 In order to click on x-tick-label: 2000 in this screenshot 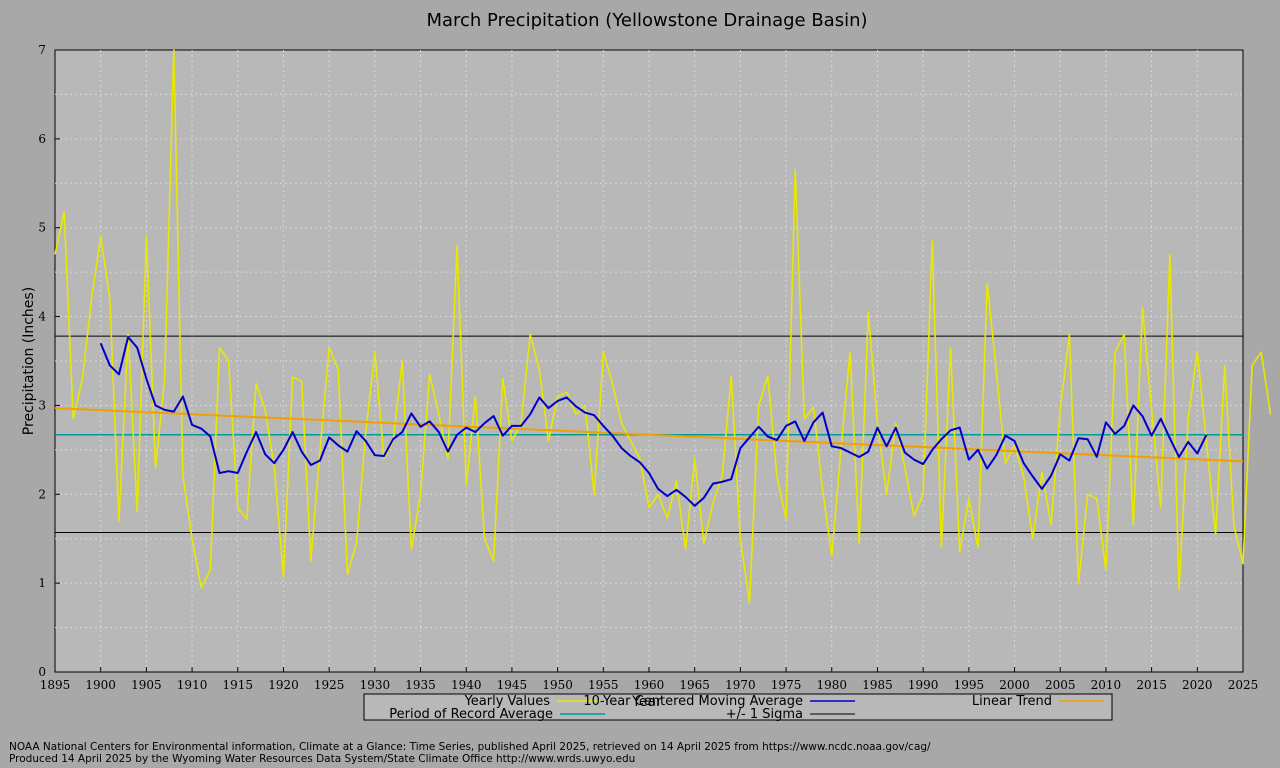, I will do `click(1014, 685)`.